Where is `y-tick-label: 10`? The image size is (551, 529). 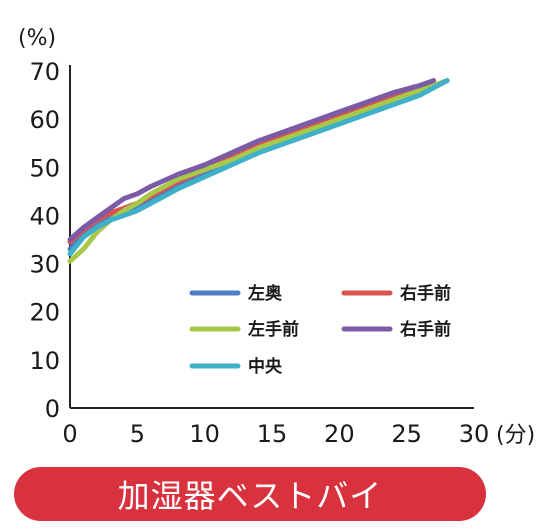 y-tick-label: 10 is located at coordinates (44, 361).